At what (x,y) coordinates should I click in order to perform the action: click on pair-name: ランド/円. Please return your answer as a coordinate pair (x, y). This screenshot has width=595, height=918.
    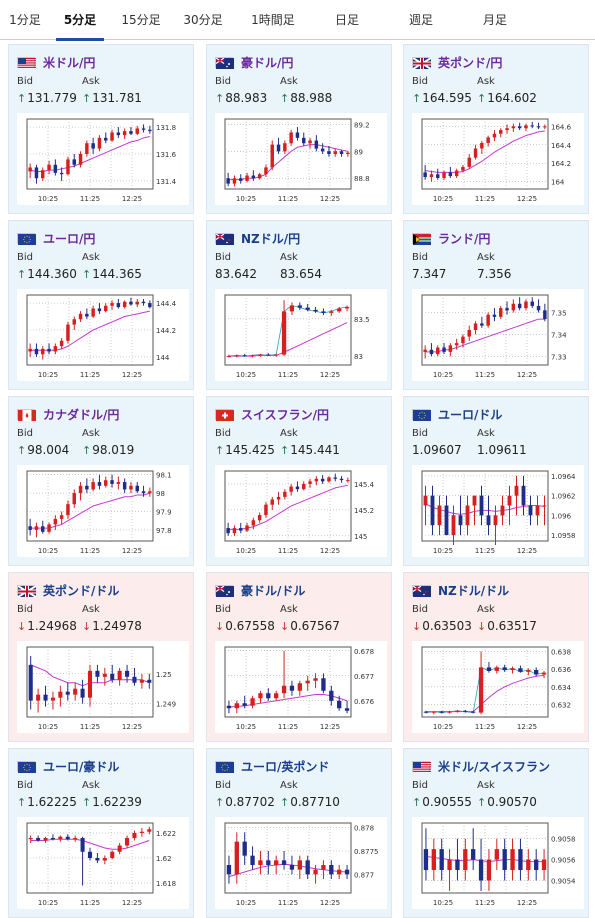
    Looking at the image, I should click on (464, 238).